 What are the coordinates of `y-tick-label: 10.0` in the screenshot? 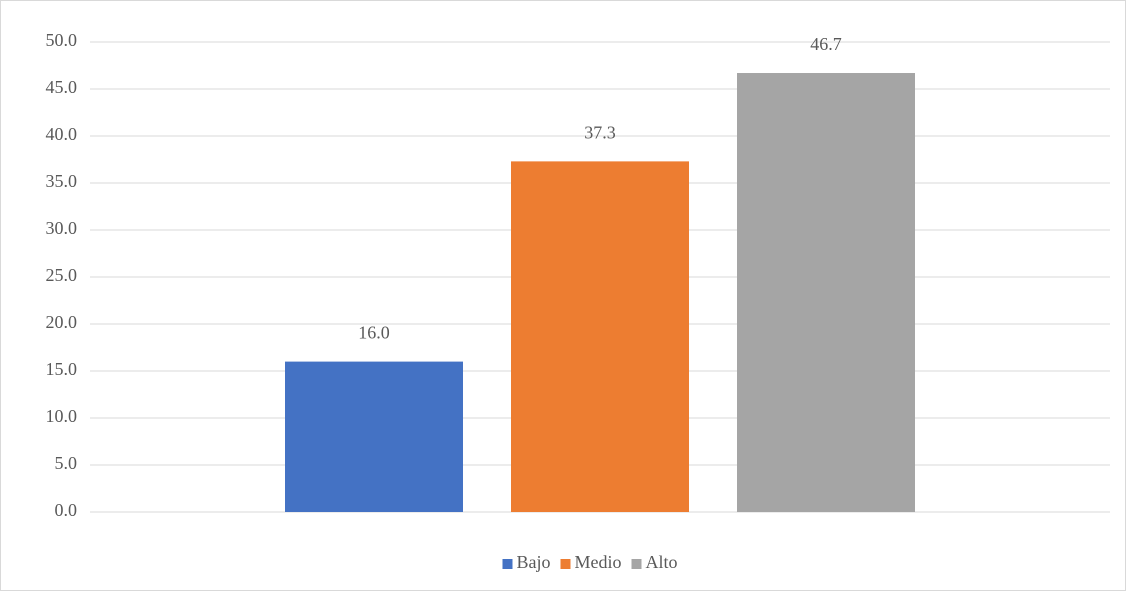 It's located at (62, 416).